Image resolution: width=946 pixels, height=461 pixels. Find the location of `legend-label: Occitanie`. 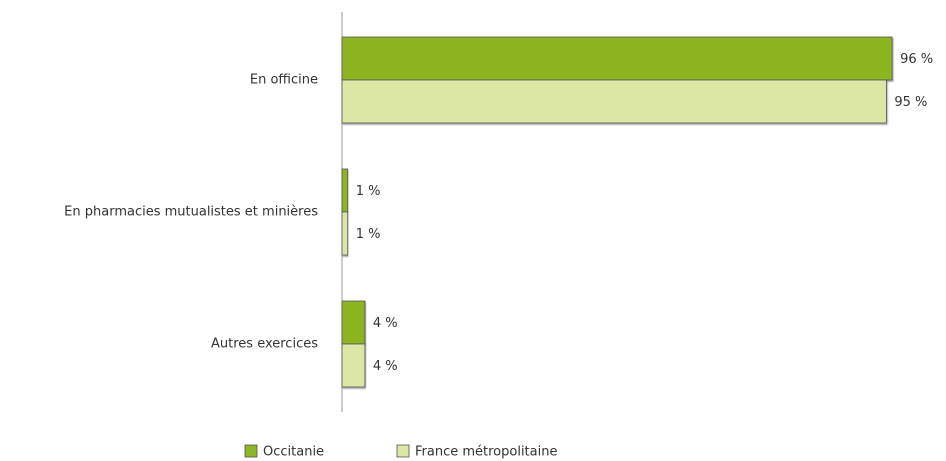

legend-label: Occitanie is located at coordinates (293, 452).